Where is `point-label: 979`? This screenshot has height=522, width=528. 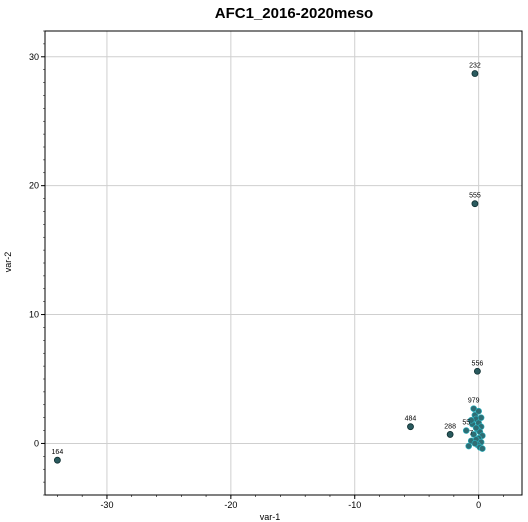
point-label: 979 is located at coordinates (474, 401).